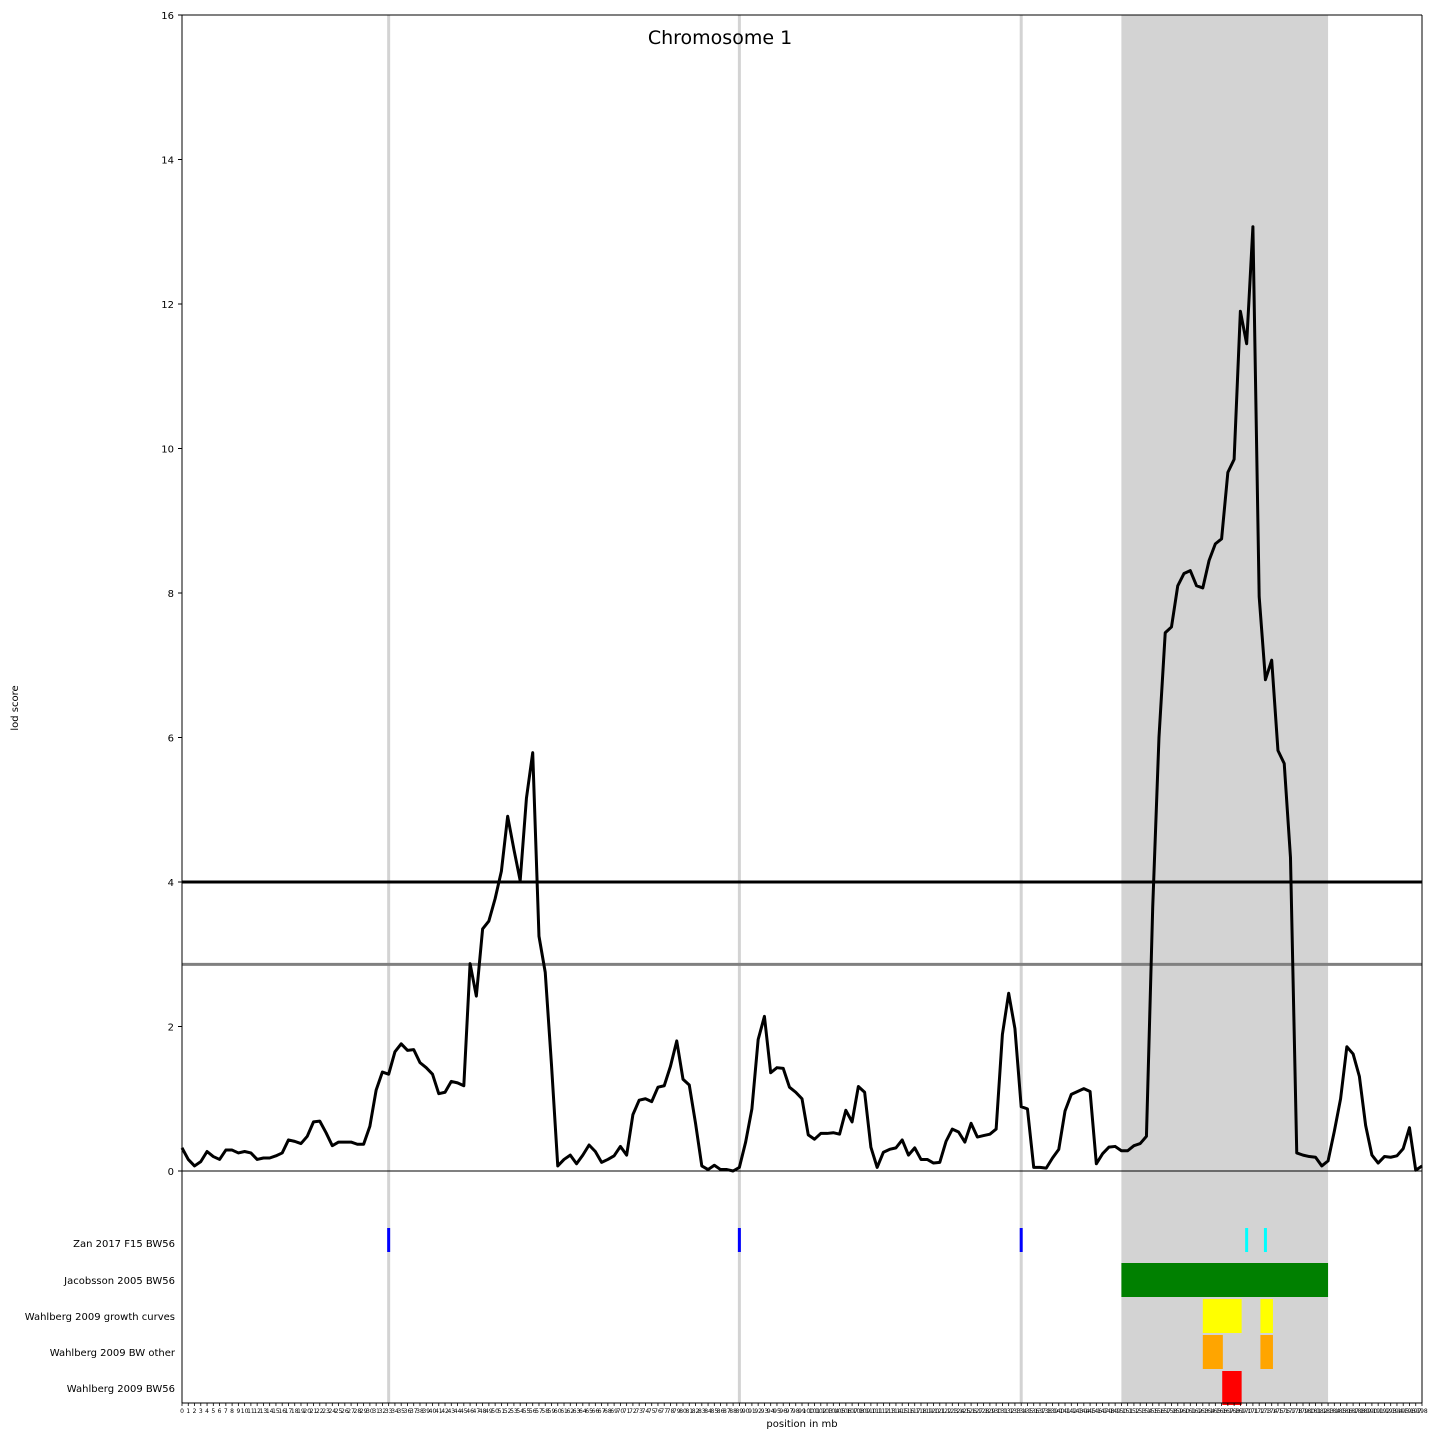 This screenshot has width=1440, height=1440. Describe the element at coordinates (332, 1411) in the screenshot. I see `x-tick-label-24: 24` at that location.